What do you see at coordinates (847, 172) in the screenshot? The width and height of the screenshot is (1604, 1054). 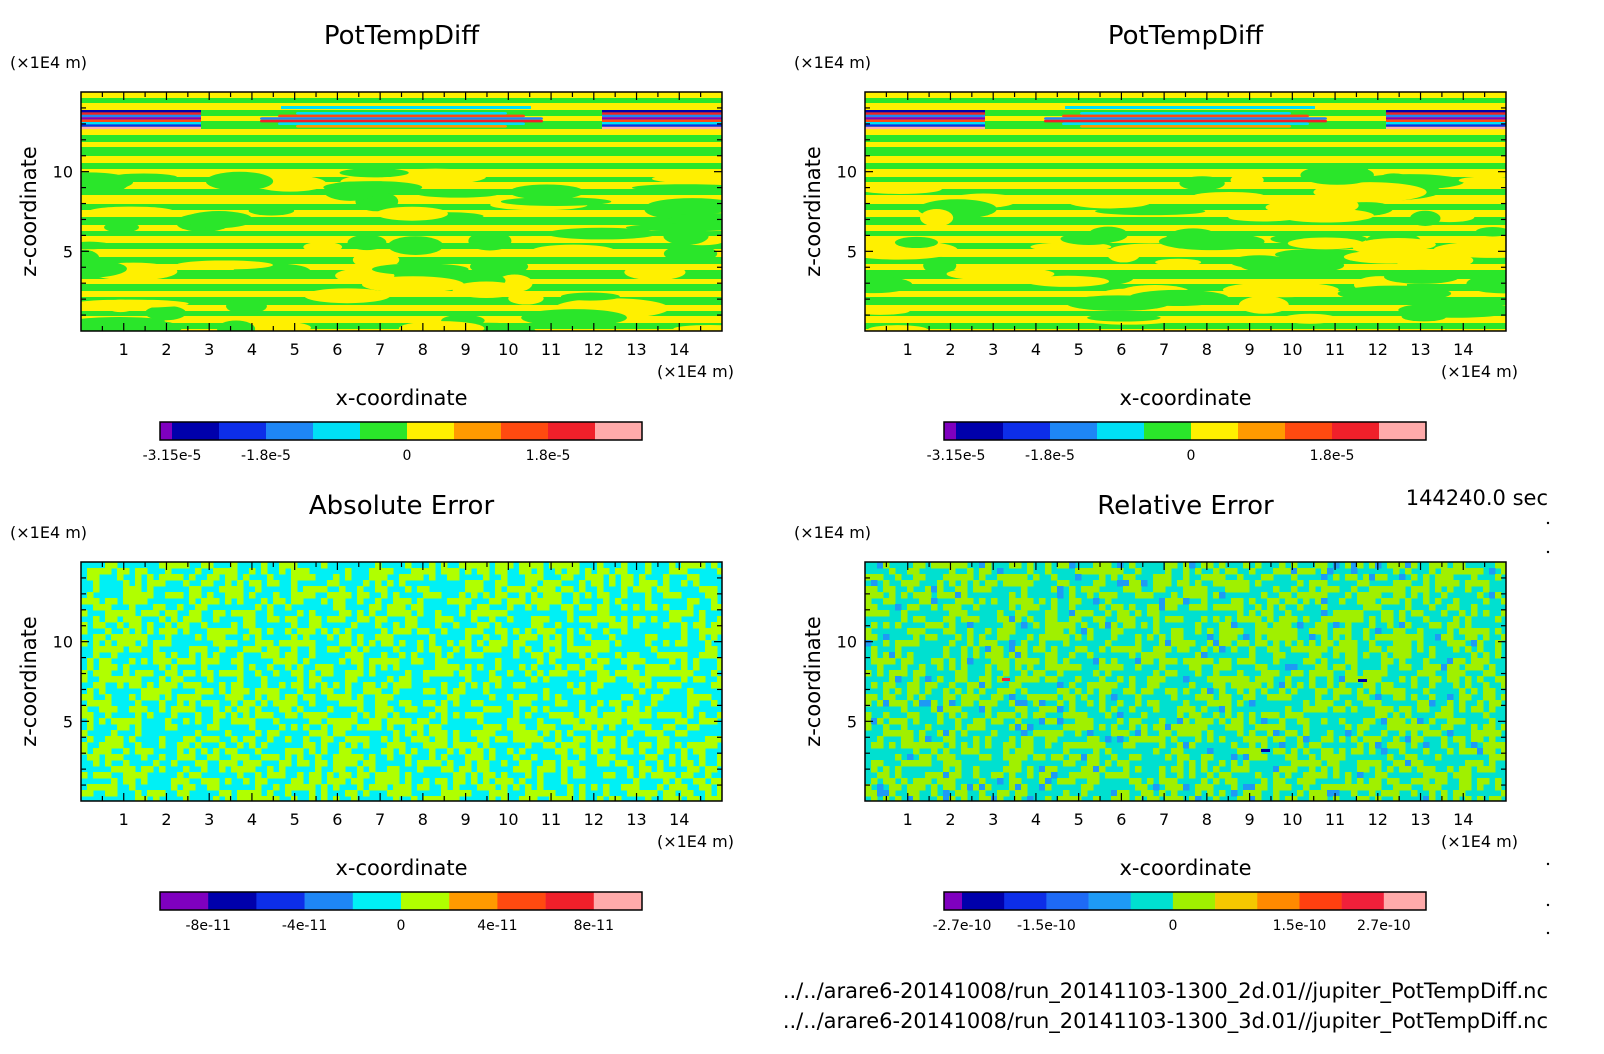 I see `y-tick-label: 10` at bounding box center [847, 172].